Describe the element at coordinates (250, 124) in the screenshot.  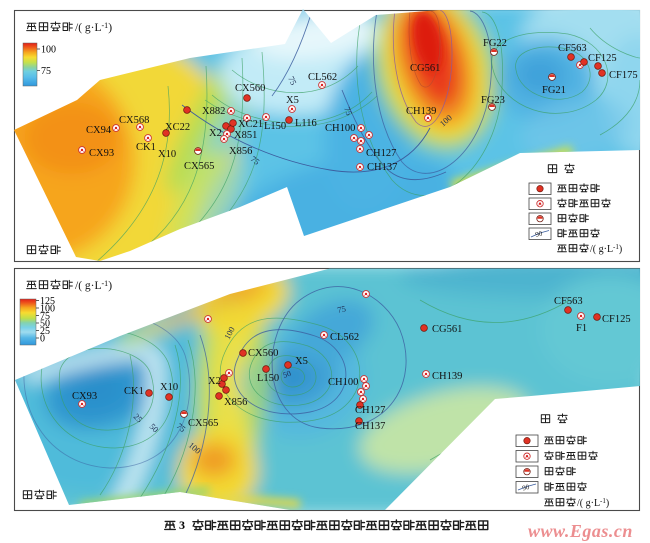
I see `svg-text: XC21` at that location.